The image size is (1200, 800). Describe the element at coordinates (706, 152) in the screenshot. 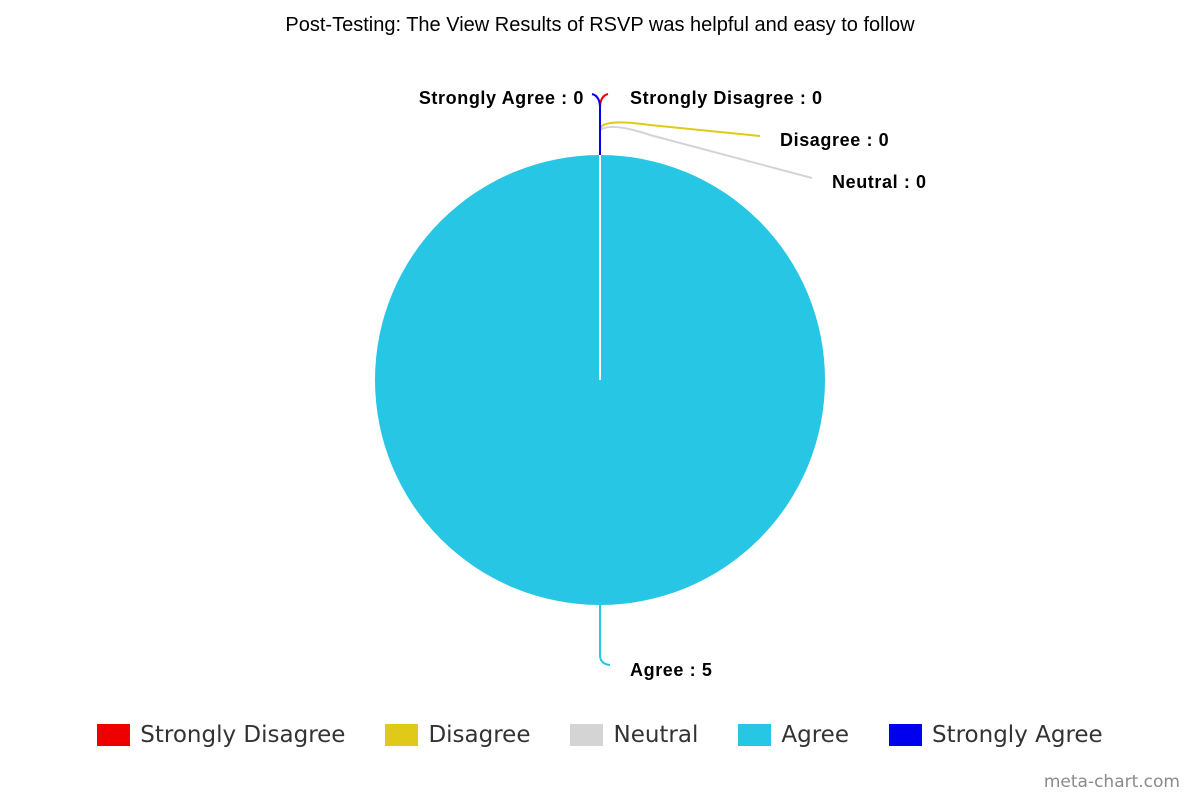

I see `leader-line-neutral` at that location.